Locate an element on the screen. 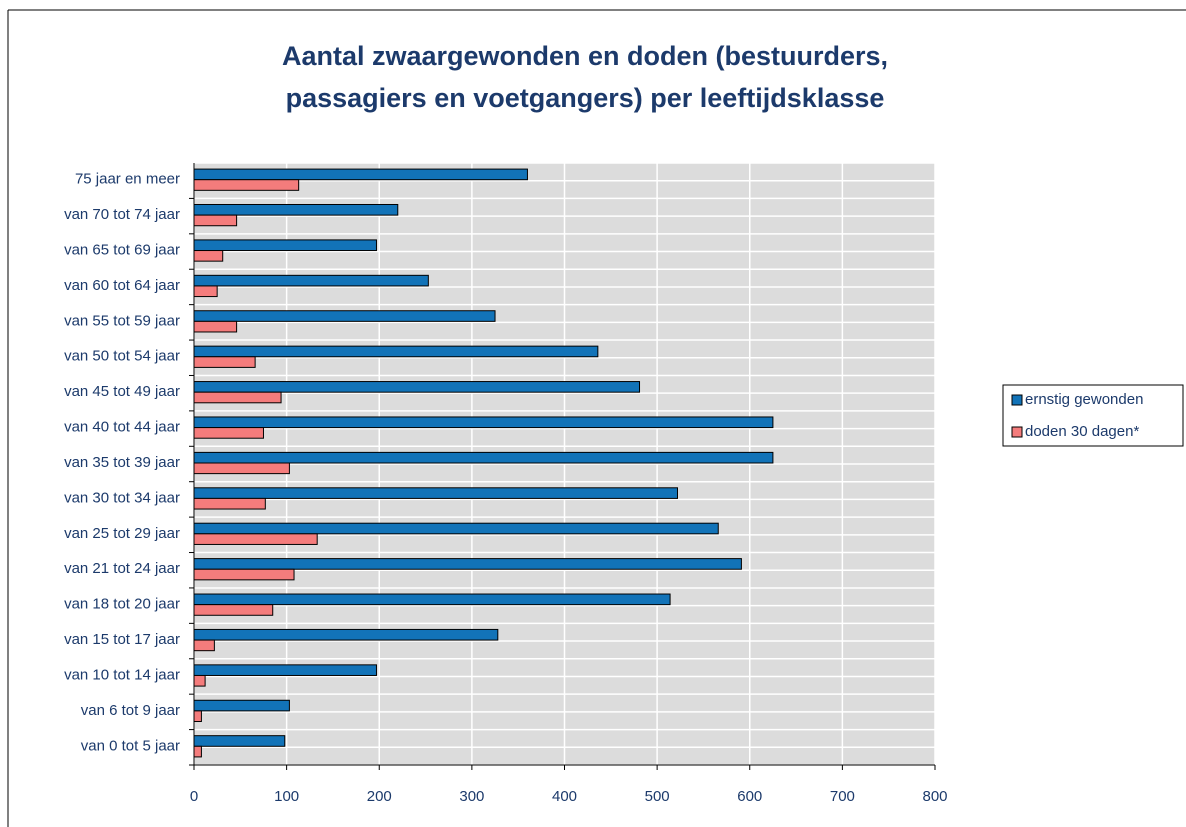 The width and height of the screenshot is (1186, 827). y-tick-label: van 40 tot 44 jaar is located at coordinates (122, 427).